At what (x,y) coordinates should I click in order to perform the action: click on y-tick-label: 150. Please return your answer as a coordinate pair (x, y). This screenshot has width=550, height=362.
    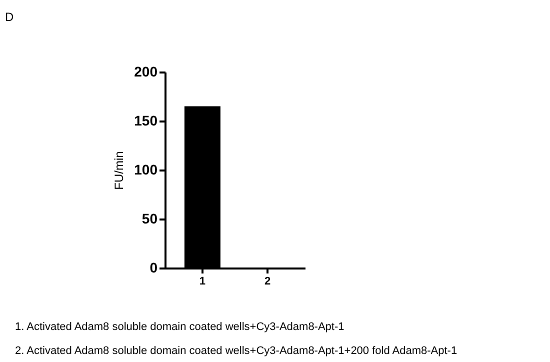
    Looking at the image, I should click on (146, 120).